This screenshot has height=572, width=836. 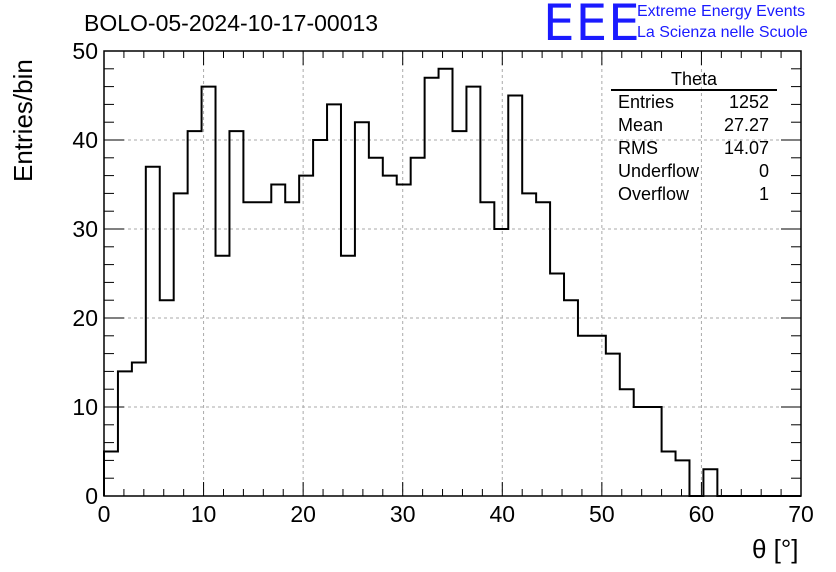 I want to click on stats-row-entries: Entries 1252, so click(x=694, y=102).